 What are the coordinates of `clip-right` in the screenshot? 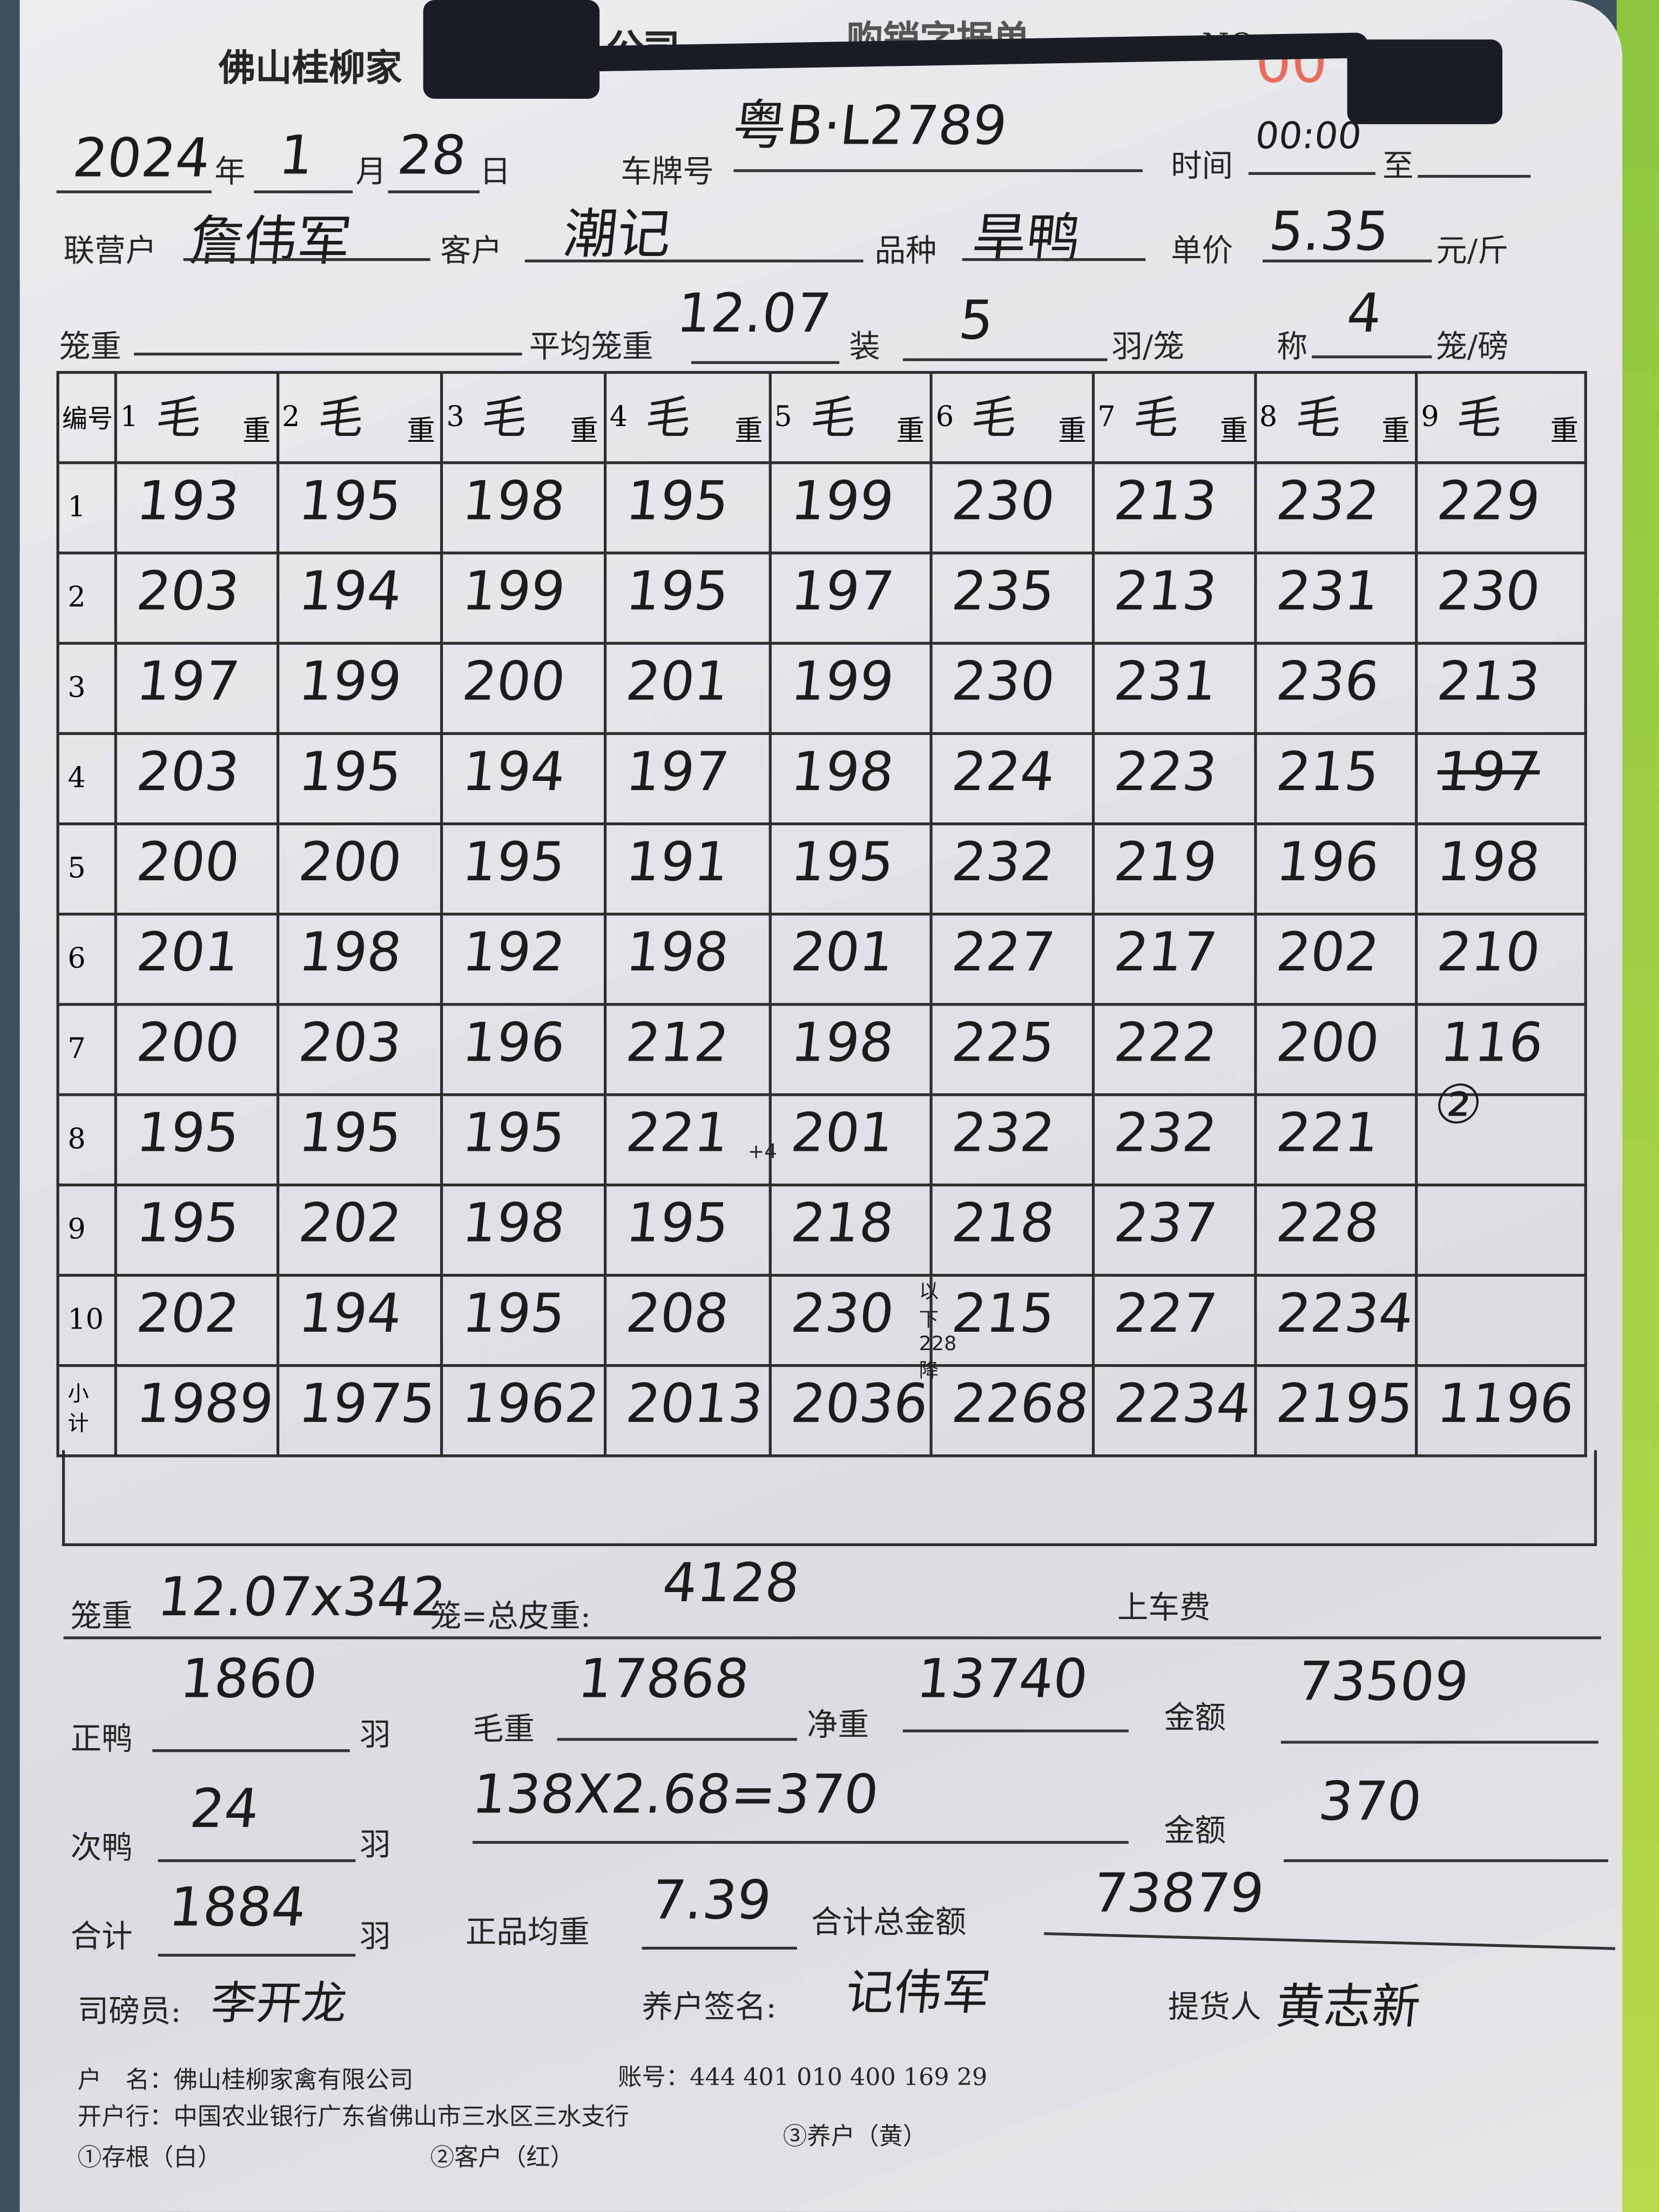 It's located at (1424, 81).